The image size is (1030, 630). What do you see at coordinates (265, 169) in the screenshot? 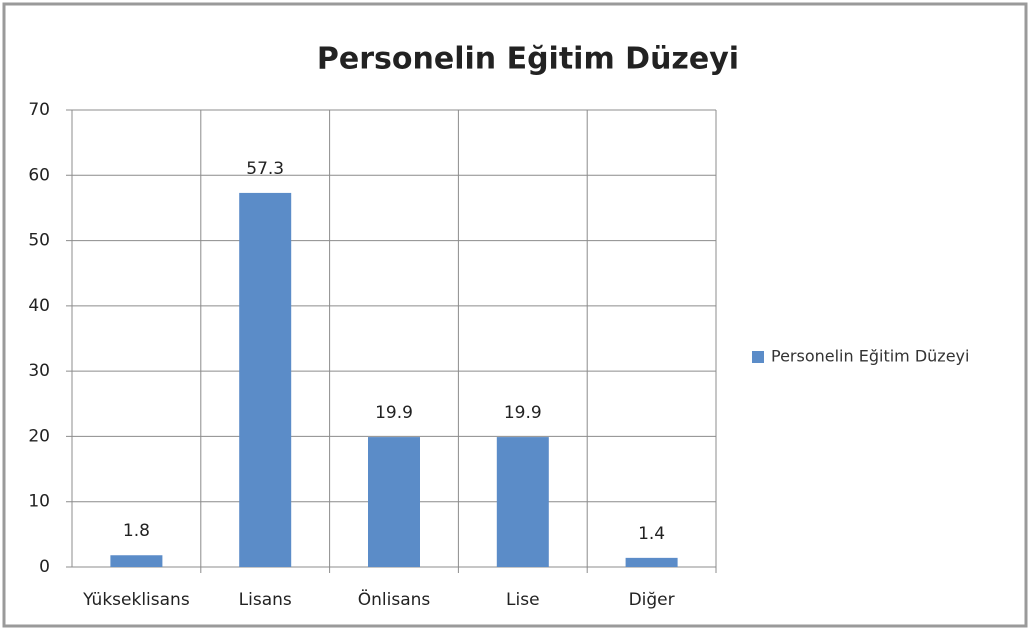
I see `data-label: 57.3` at bounding box center [265, 169].